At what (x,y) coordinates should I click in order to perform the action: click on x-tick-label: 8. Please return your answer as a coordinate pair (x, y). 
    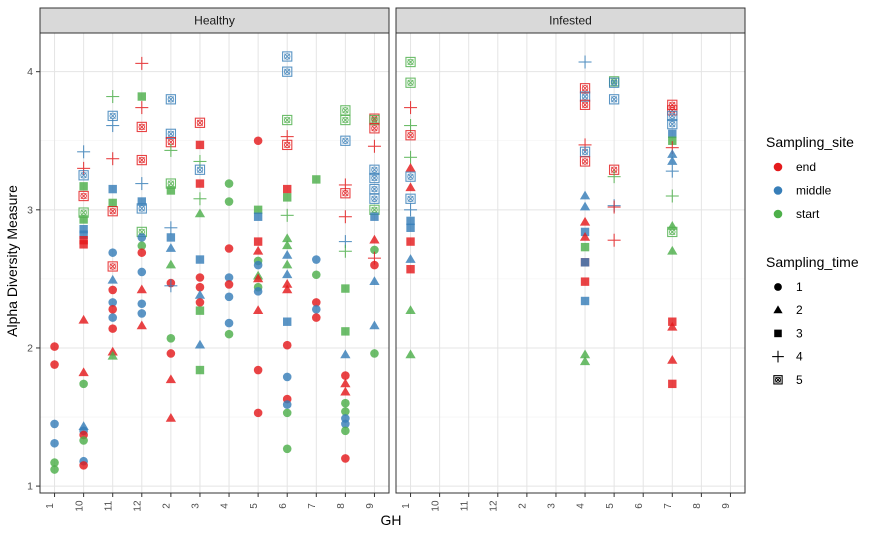
    Looking at the image, I should click on (341, 506).